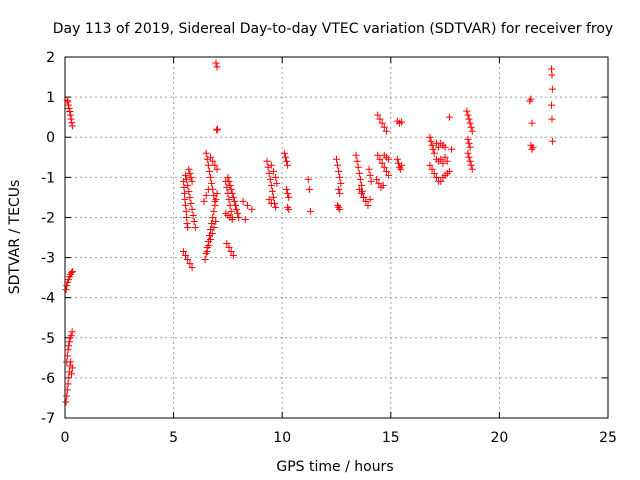  I want to click on y-tick-label: -4, so click(48, 299).